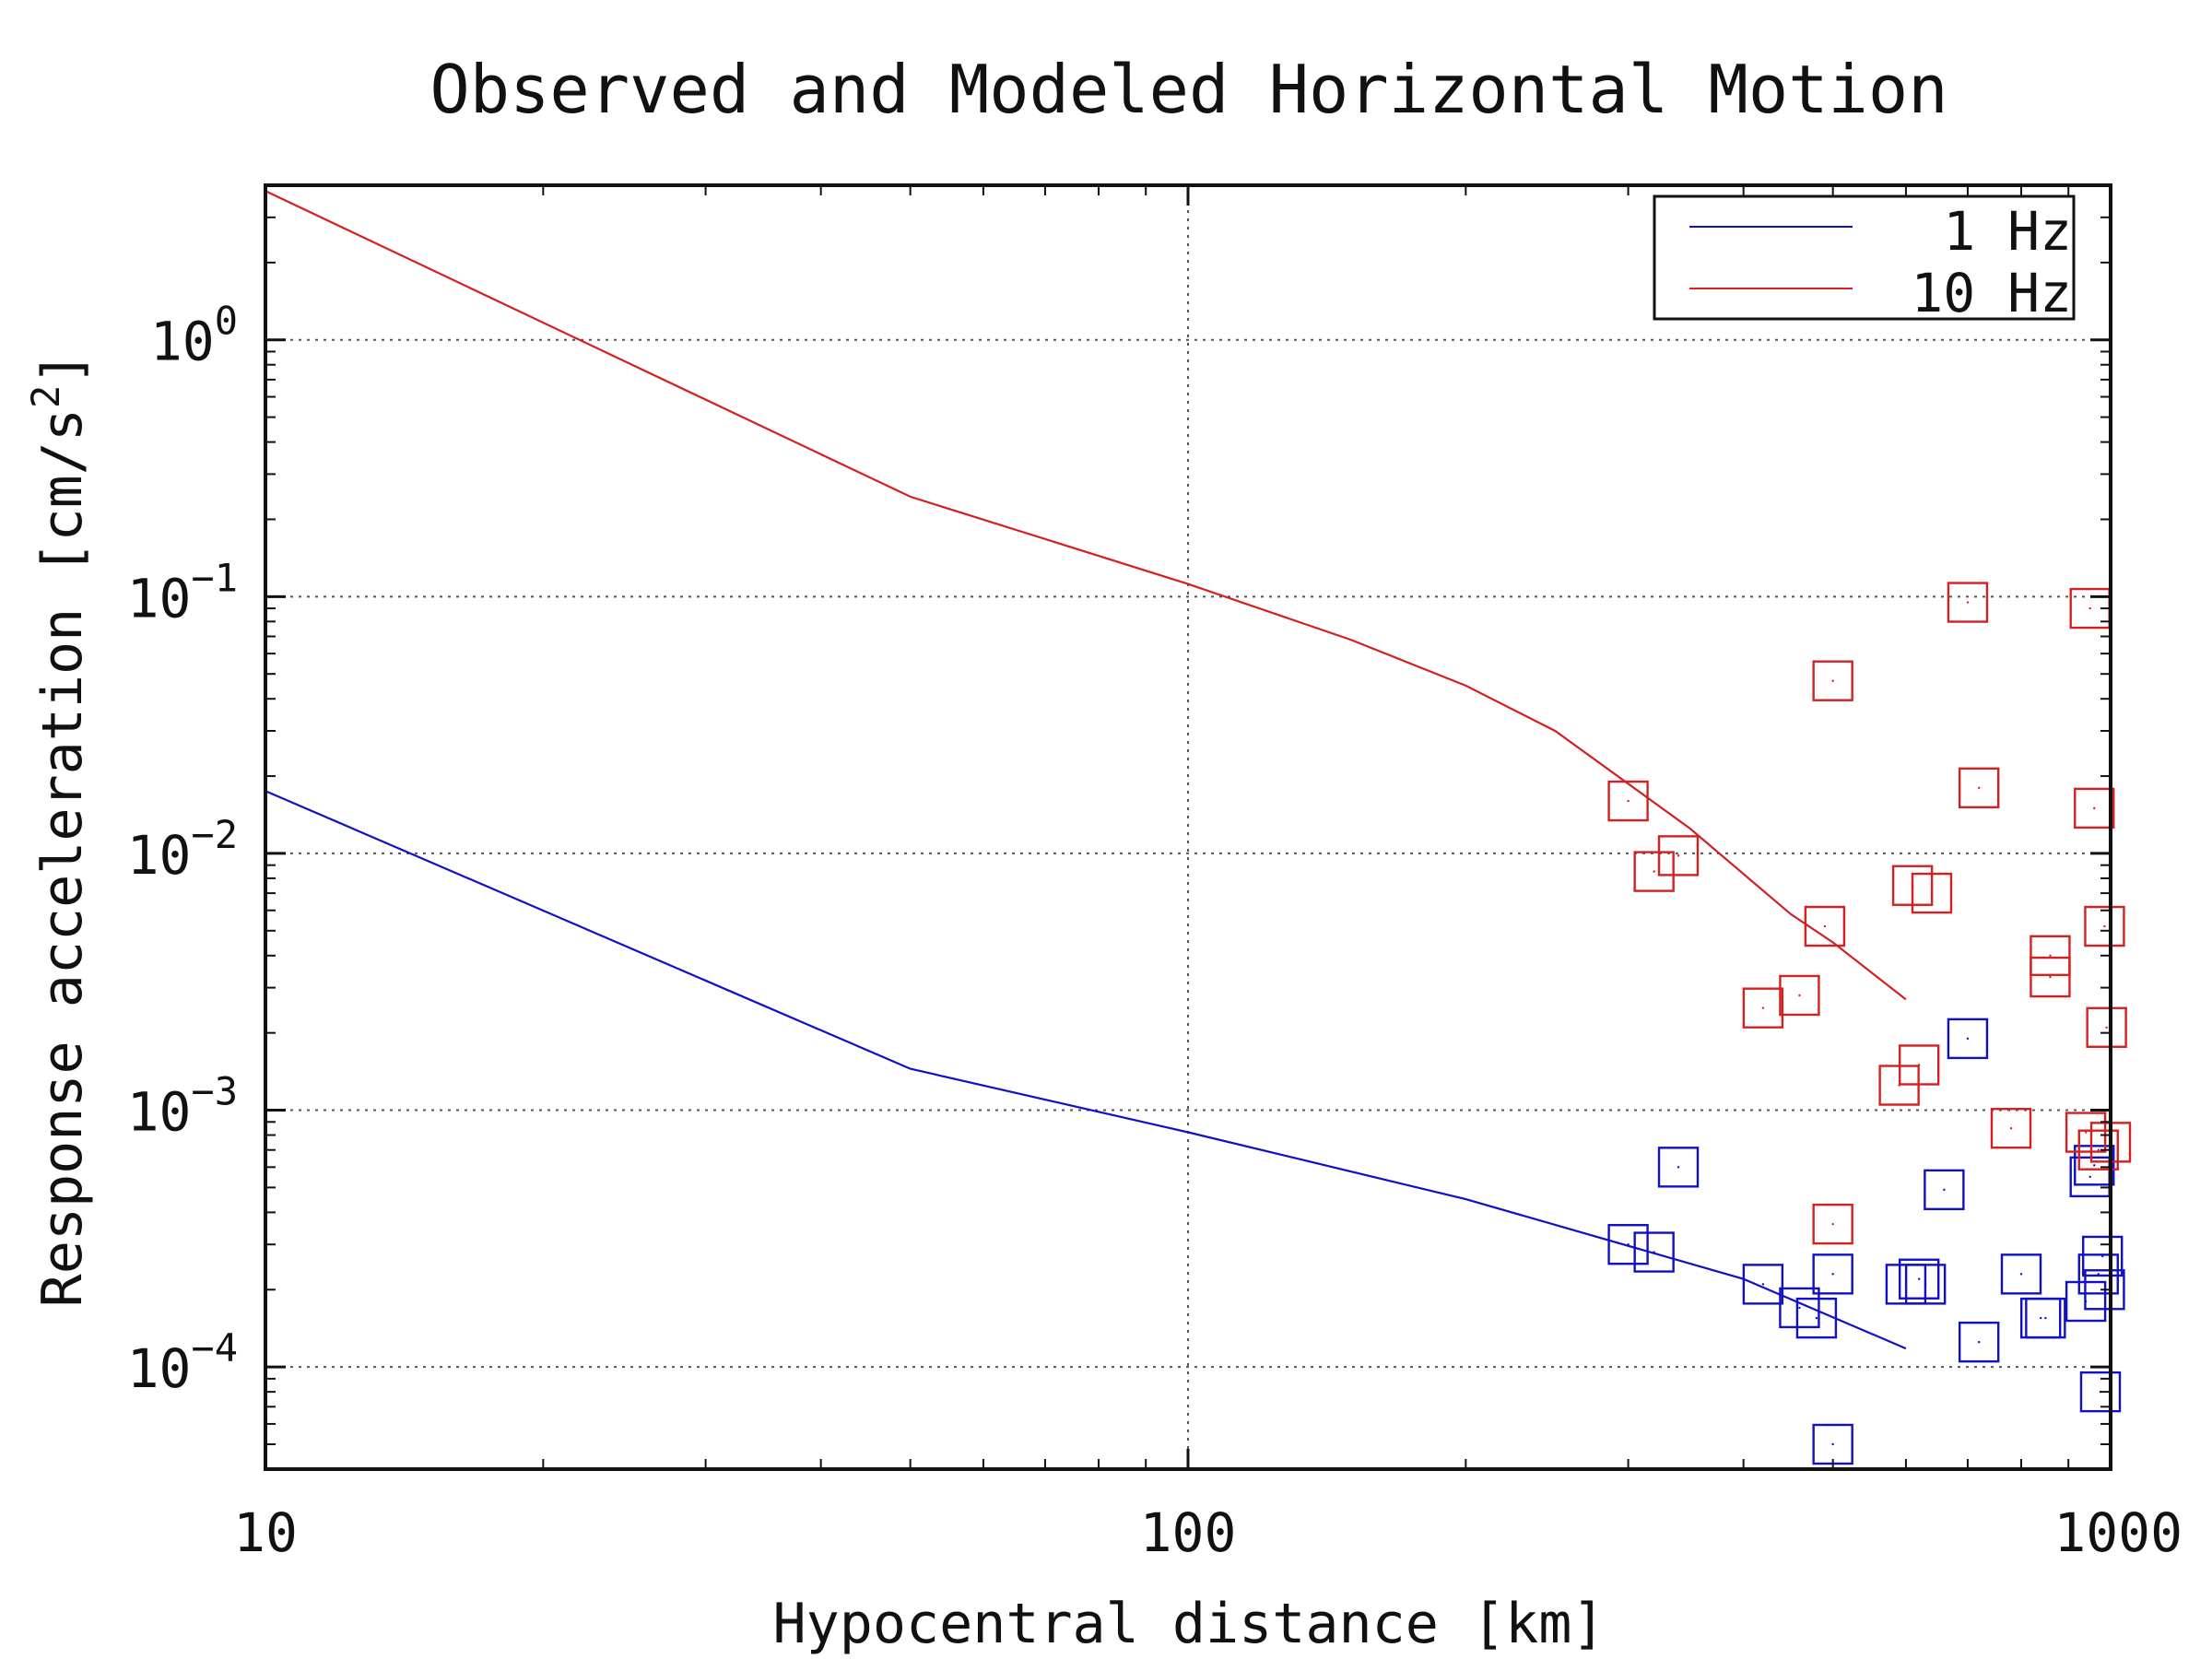 This screenshot has height=1659, width=2212. I want to click on x-tick-label: 100, so click(1188, 1532).